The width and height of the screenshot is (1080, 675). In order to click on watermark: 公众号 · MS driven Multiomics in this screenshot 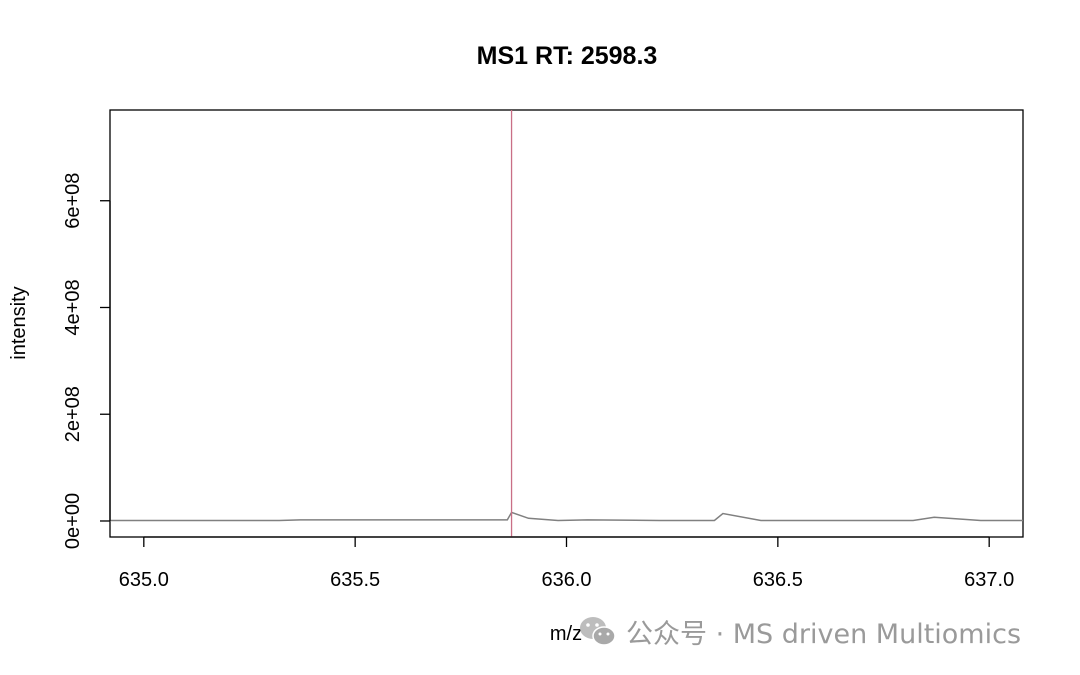, I will do `click(799, 631)`.